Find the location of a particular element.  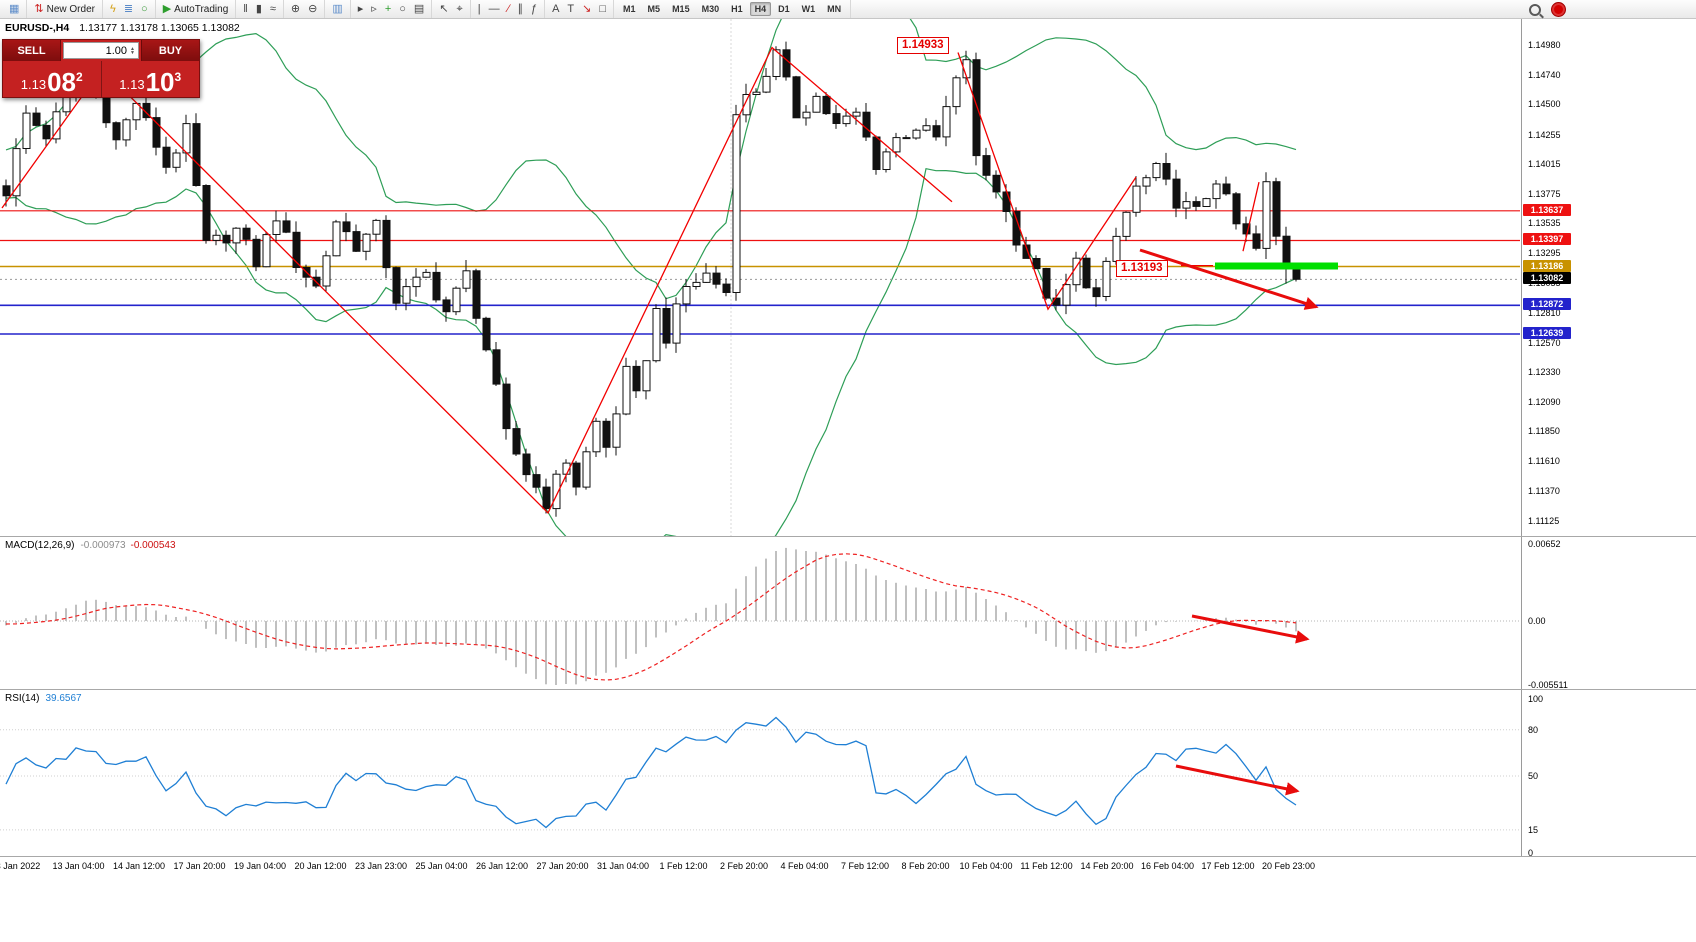

bid-price: 1.13 08 2 is located at coordinates (51, 82).